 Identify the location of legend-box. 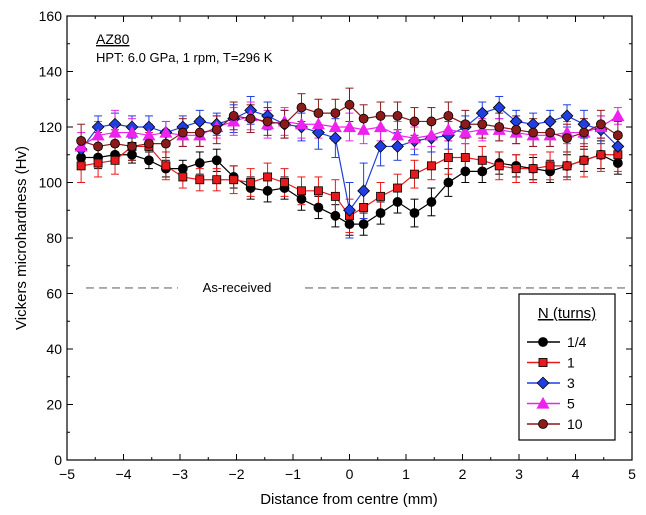
(567, 367).